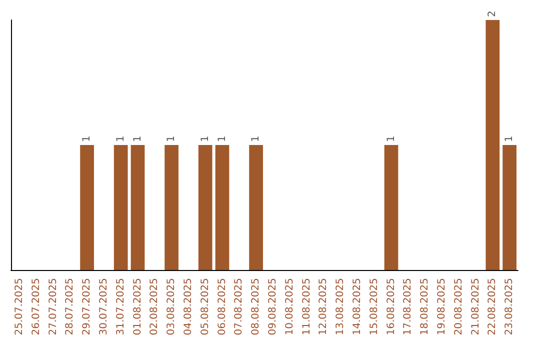  What do you see at coordinates (272, 307) in the screenshot?
I see `x-tick-label: 09.08.2025` at bounding box center [272, 307].